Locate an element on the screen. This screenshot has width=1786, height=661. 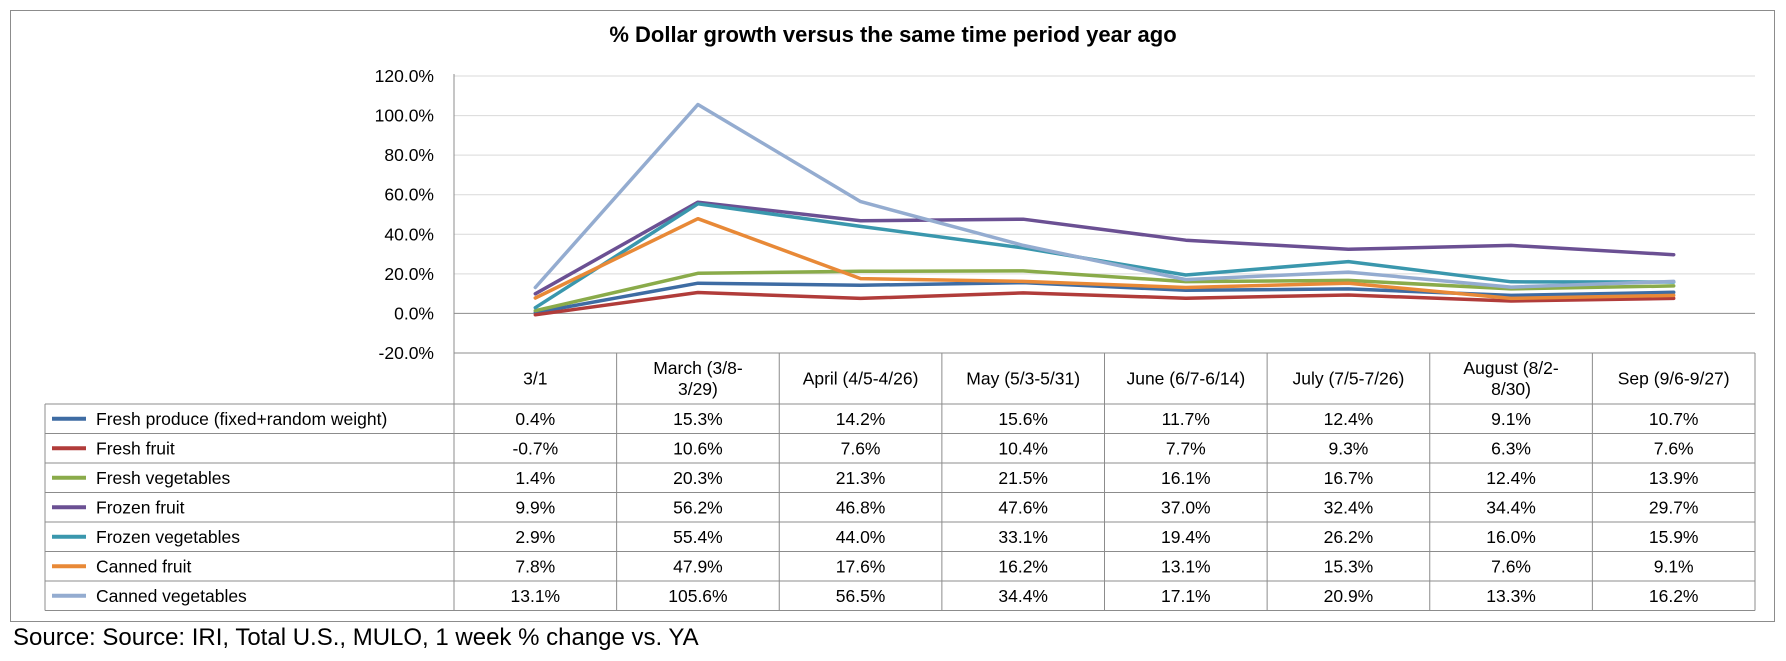
data-label: -0.7% is located at coordinates (535, 448).